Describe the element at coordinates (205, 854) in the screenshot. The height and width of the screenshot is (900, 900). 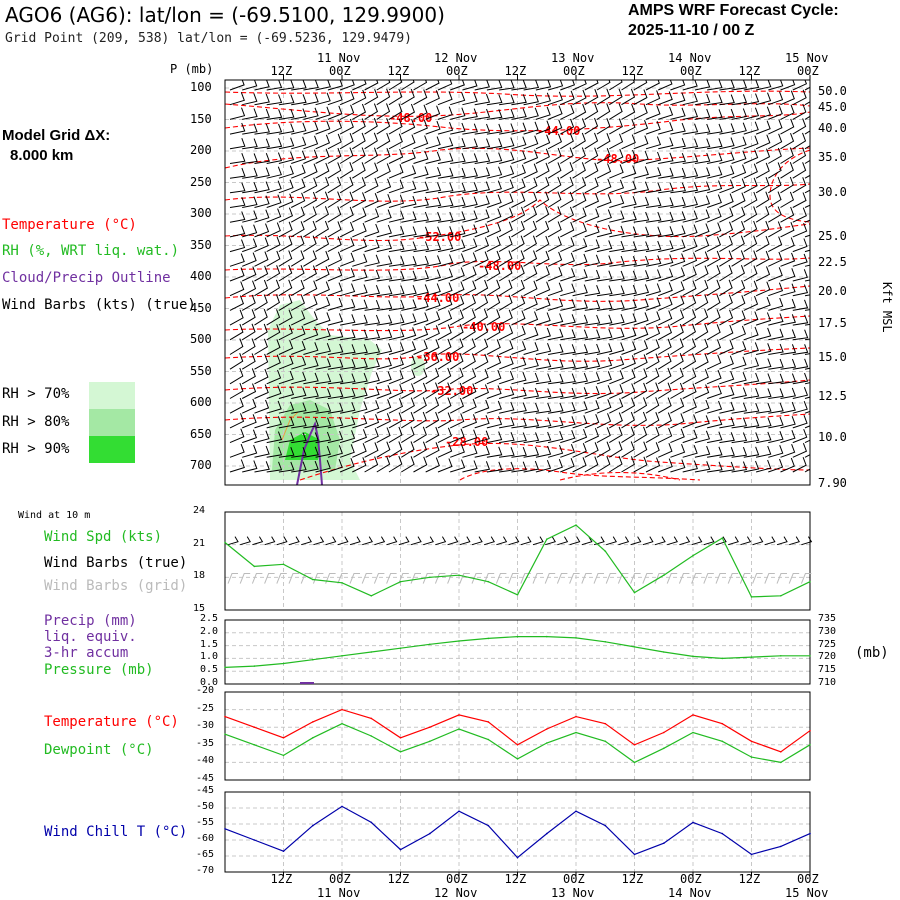
I see `chill-ytick-4: -65` at that location.